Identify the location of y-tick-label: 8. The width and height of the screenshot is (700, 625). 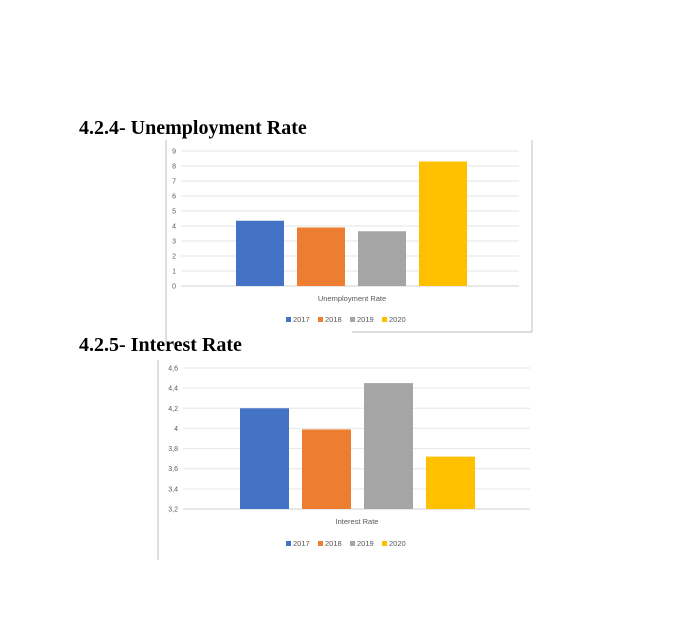
(174, 167).